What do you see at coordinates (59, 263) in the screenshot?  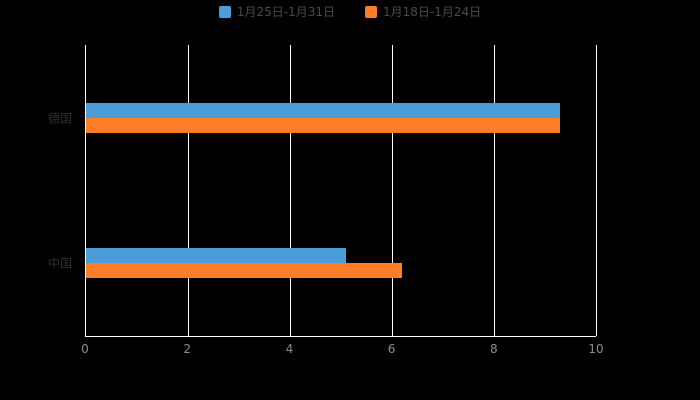 I see `category-label: 中国` at bounding box center [59, 263].